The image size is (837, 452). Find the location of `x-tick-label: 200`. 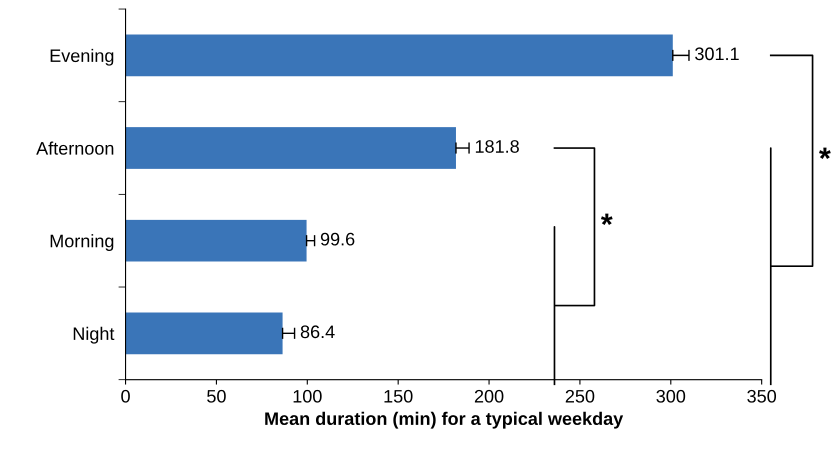

x-tick-label: 200 is located at coordinates (489, 396).